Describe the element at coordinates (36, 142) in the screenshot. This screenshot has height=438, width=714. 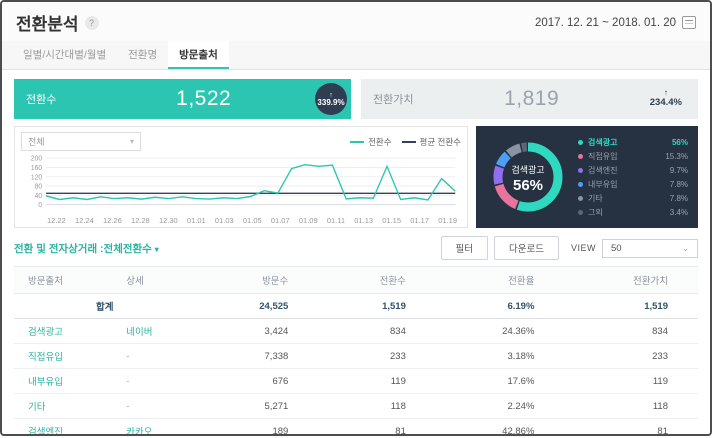
I see `chart-filter-value: 전체` at that location.